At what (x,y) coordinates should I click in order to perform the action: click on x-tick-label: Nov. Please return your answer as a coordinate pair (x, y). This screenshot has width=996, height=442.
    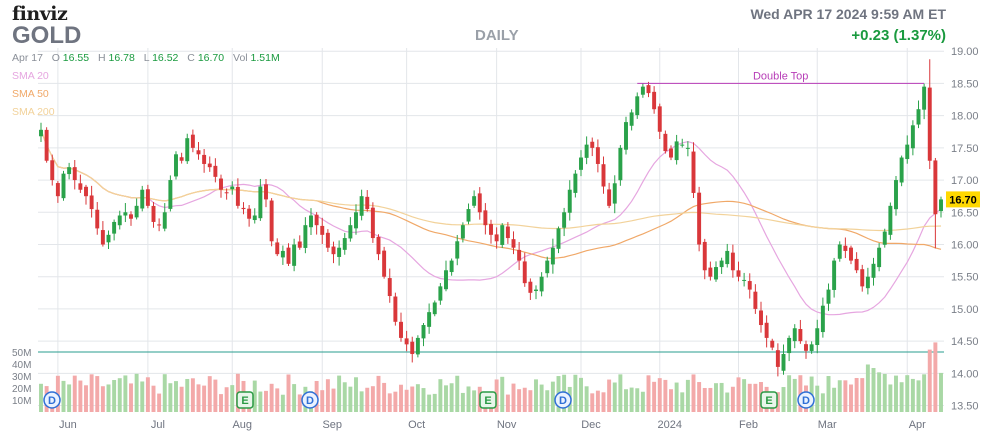
    Looking at the image, I should click on (507, 425).